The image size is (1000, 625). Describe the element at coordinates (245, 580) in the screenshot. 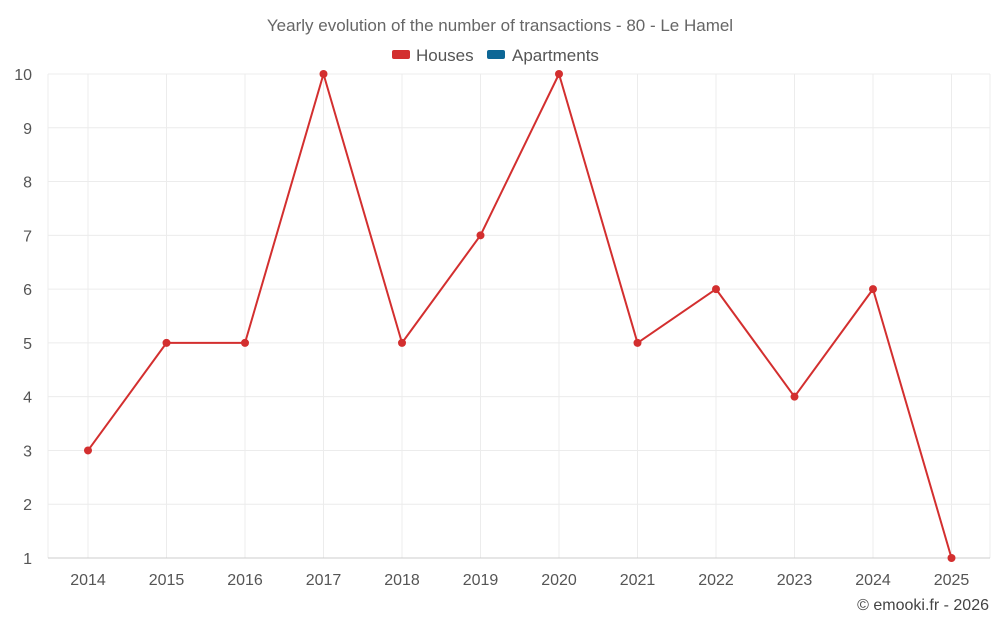

I see `x-tick-label: 2016` at that location.